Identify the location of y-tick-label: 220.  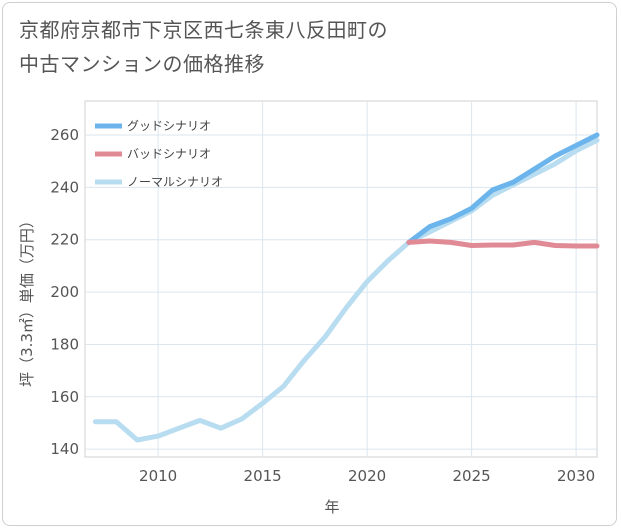
(64, 240).